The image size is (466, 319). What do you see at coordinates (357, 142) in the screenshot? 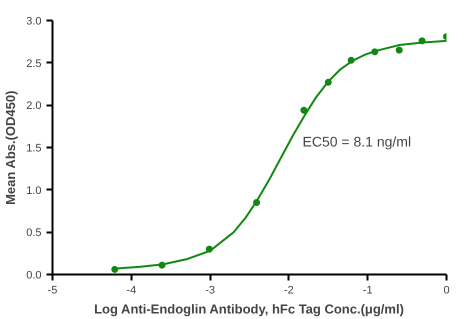
I see `annotation: EC50 = 8.1 ng/ml` at bounding box center [357, 142].